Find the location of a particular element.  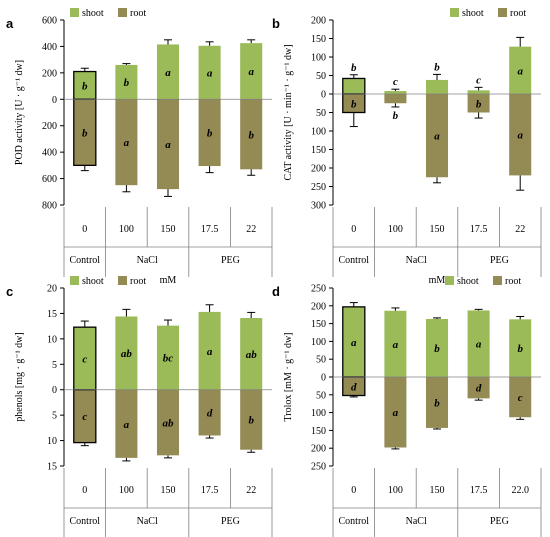

x-tick-label: 22.0 is located at coordinates (520, 490).